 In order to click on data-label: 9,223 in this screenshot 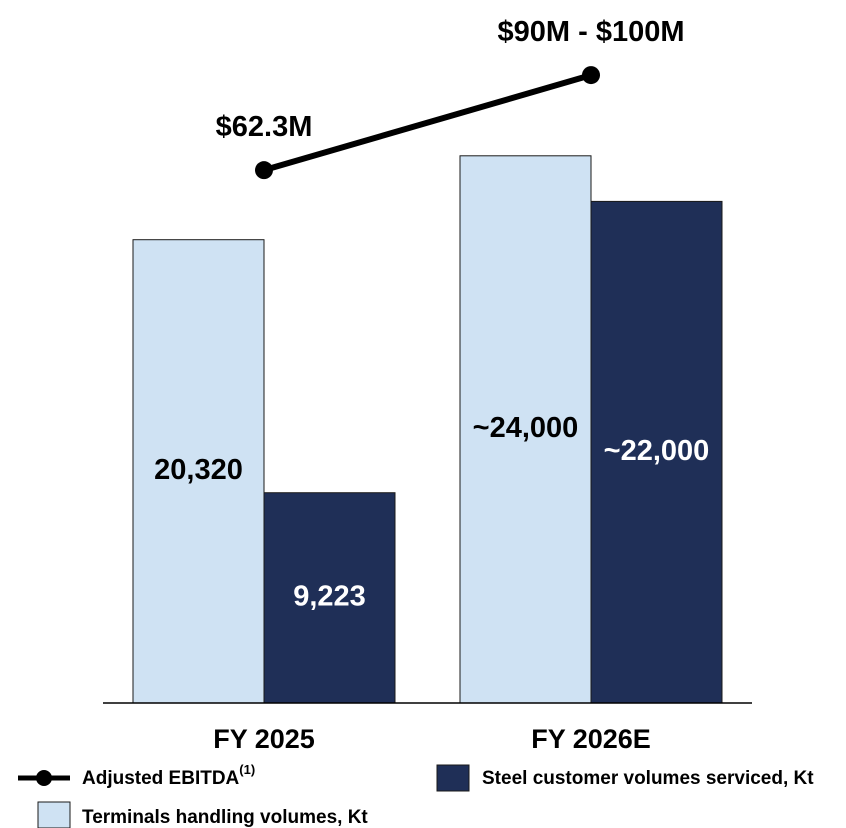, I will do `click(329, 597)`.